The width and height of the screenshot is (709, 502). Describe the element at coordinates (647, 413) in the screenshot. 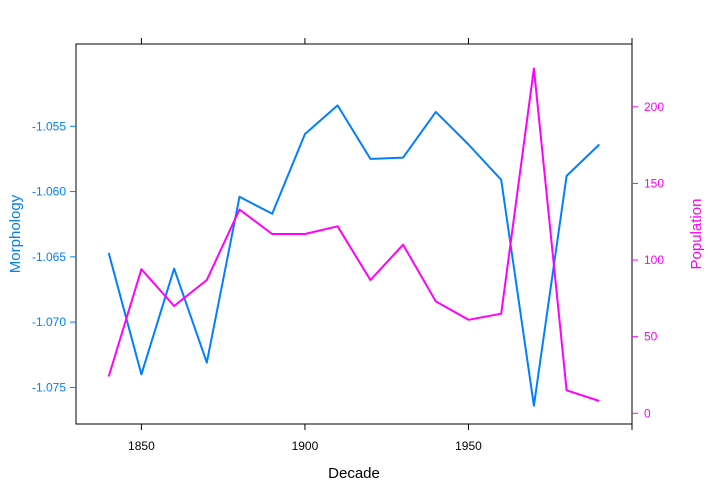

I see `right-tick-label: 0` at that location.